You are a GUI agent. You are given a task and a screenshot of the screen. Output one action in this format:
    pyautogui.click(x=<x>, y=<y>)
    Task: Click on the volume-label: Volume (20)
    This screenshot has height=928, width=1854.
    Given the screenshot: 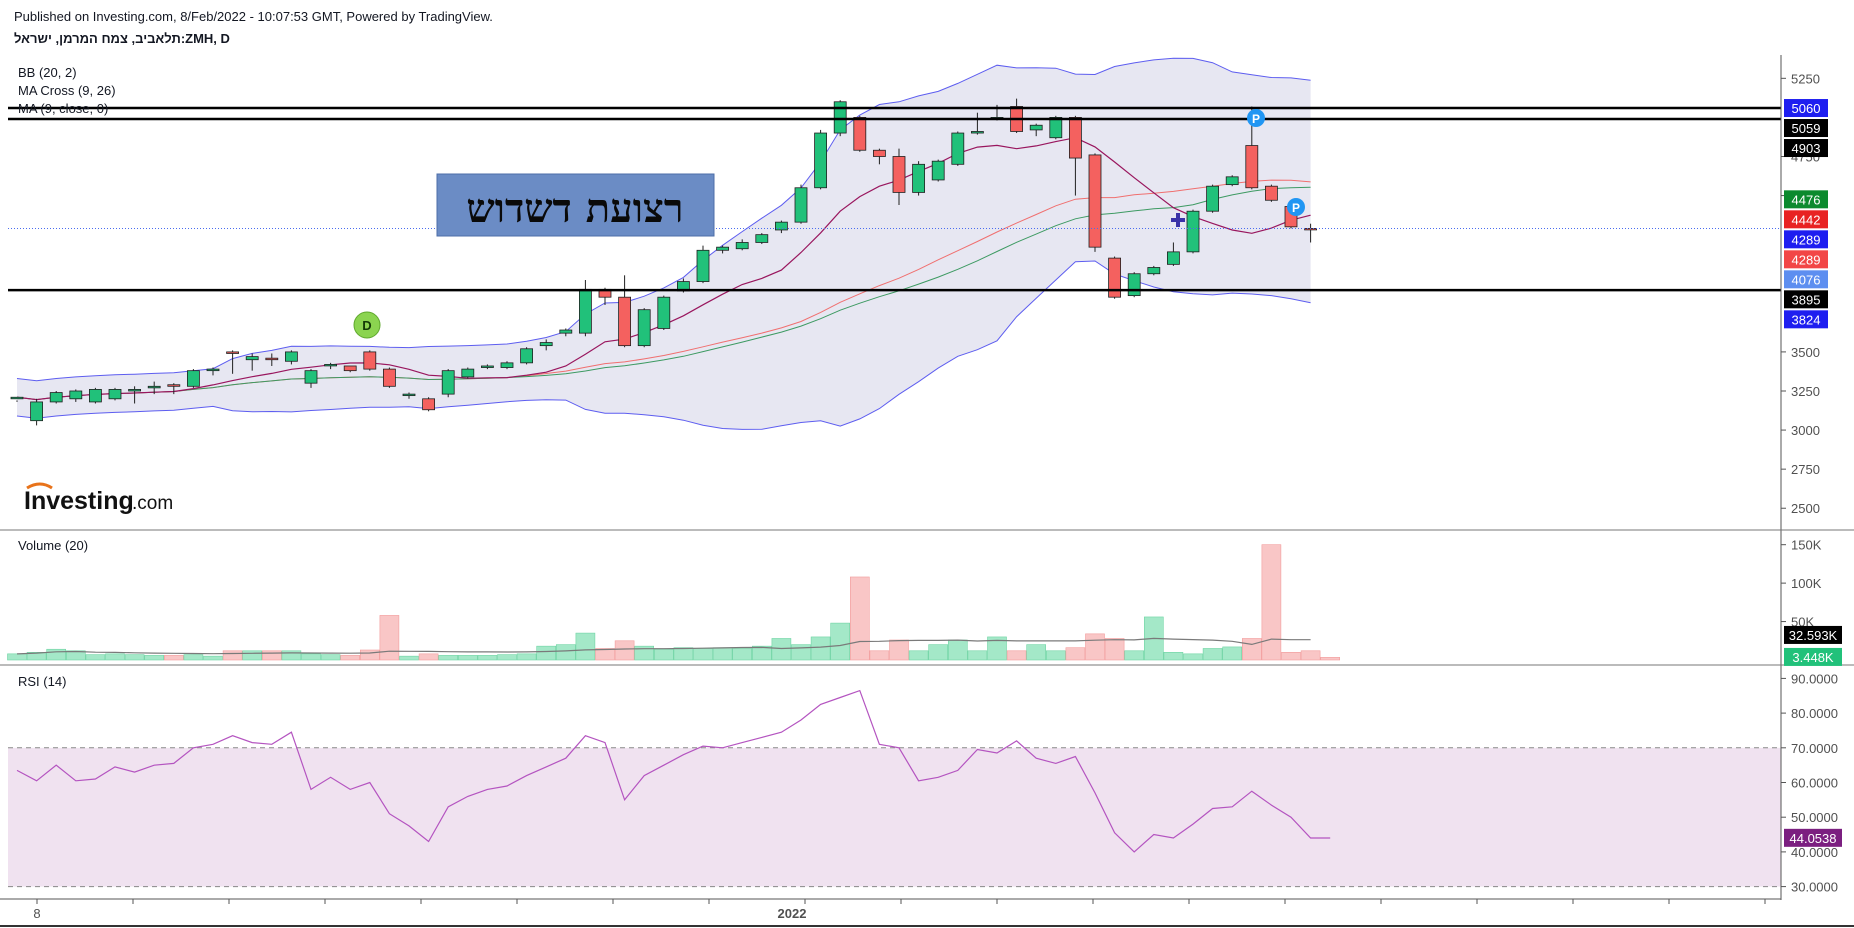 What is the action you would take?
    pyautogui.click(x=53, y=545)
    